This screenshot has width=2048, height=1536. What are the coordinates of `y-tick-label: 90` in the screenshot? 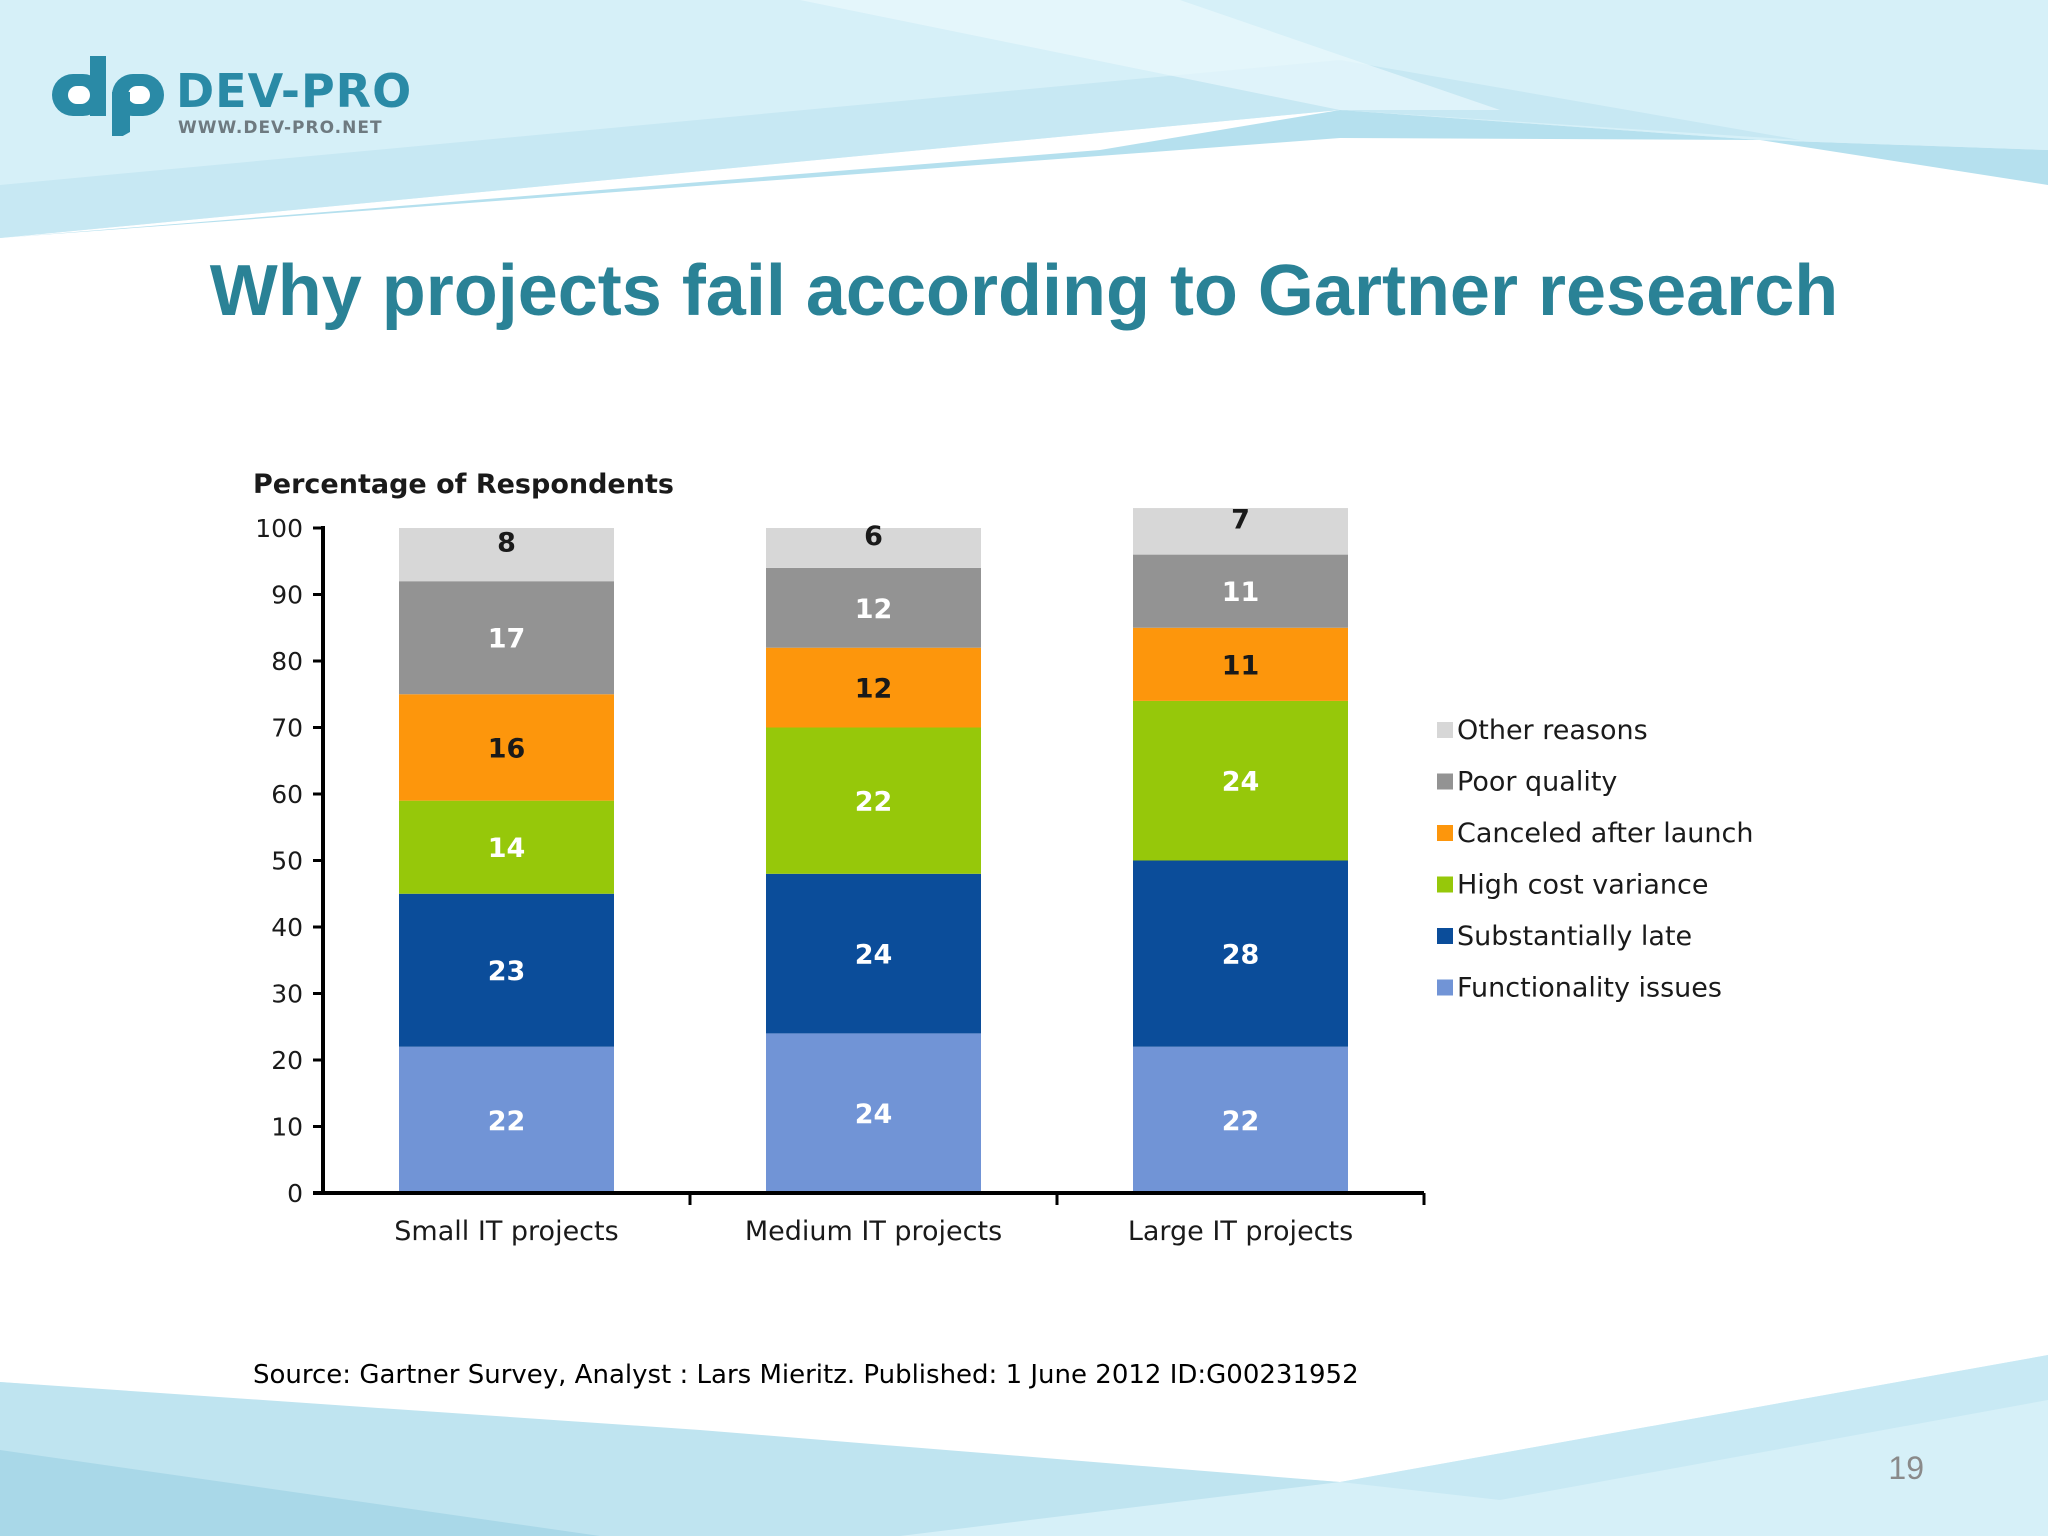 It's located at (287, 595).